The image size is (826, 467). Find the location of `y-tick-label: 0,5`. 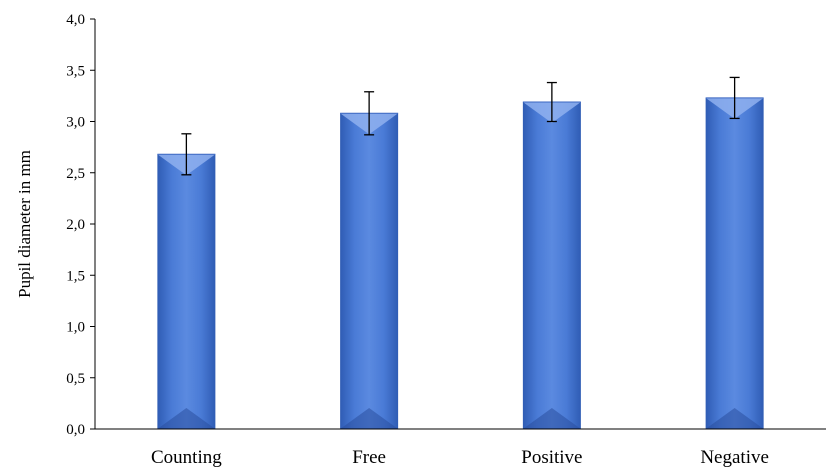

y-tick-label: 0,5 is located at coordinates (75, 379).